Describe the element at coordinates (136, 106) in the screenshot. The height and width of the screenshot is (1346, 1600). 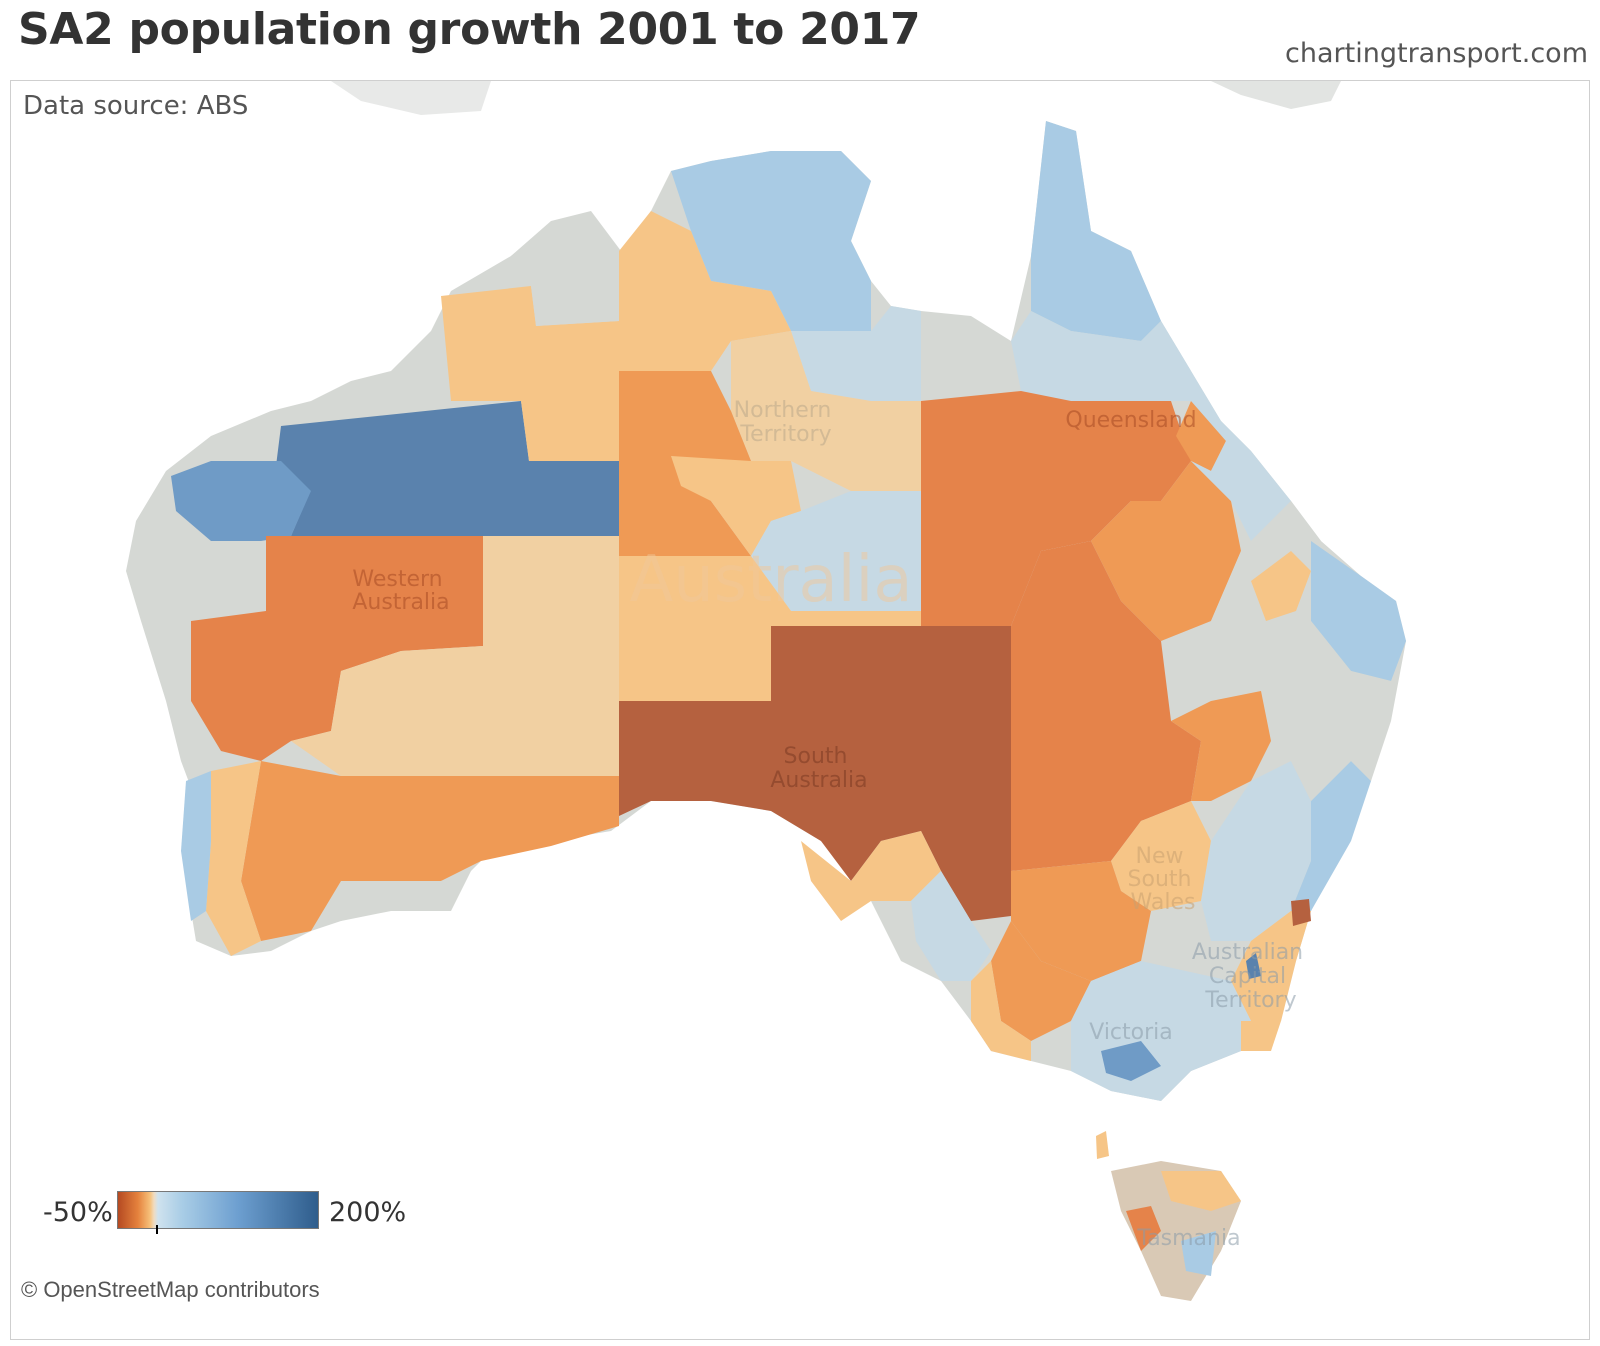
I see `data-source-note: Data source: ABS` at that location.